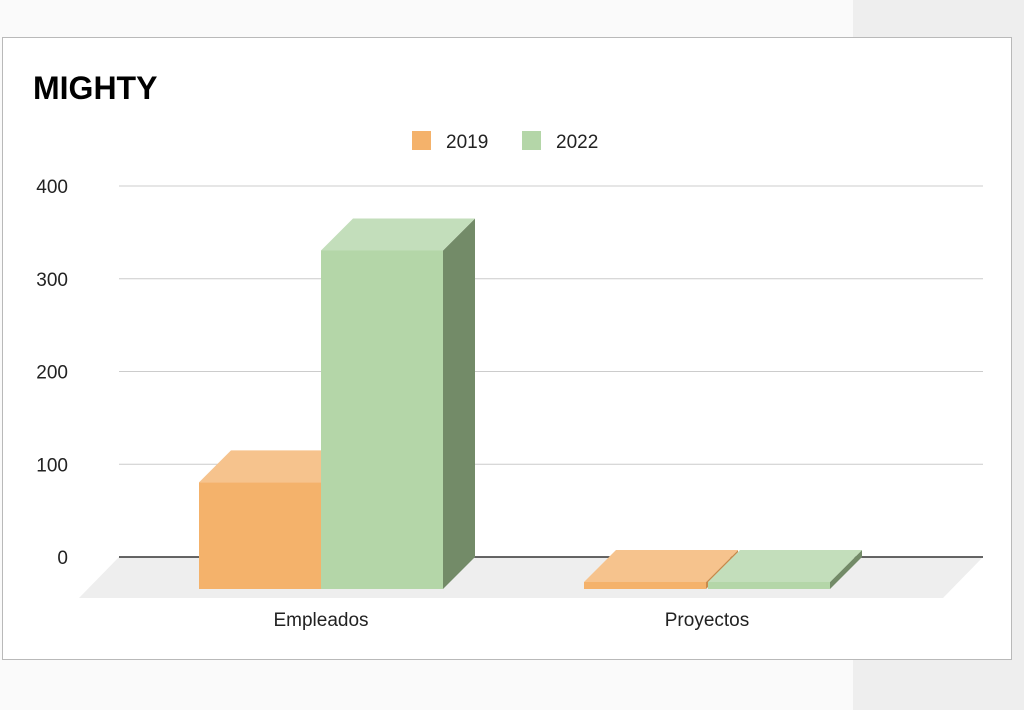 Image resolution: width=1024 pixels, height=710 pixels. Describe the element at coordinates (52, 373) in the screenshot. I see `y-tick-label: 200` at that location.